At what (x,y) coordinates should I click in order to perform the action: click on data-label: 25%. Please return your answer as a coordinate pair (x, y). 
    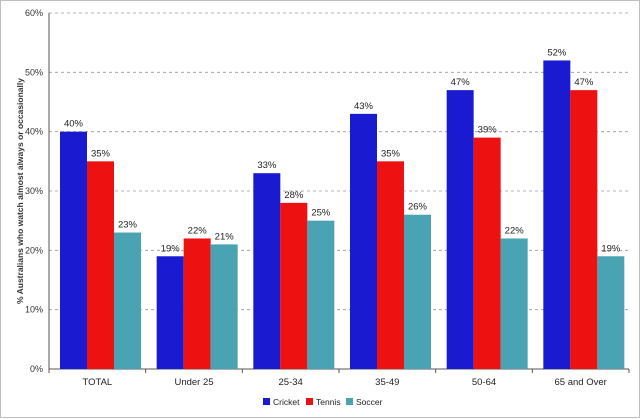
    Looking at the image, I should click on (321, 213).